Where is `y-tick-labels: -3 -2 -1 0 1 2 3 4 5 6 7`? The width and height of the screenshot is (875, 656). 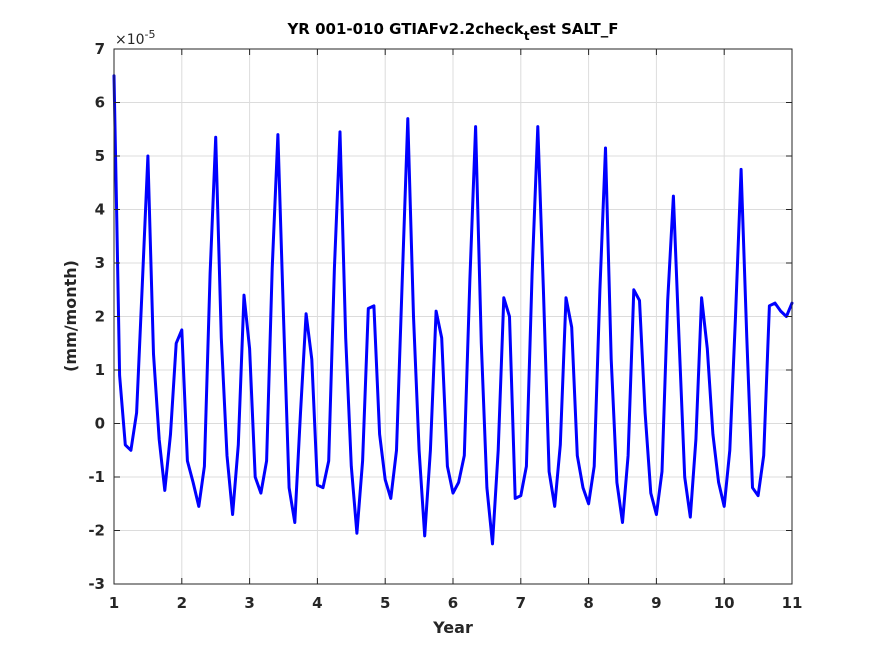
y-tick-labels: -3 -2 -1 0 1 2 3 4 5 6 7 is located at coordinates (96, 316).